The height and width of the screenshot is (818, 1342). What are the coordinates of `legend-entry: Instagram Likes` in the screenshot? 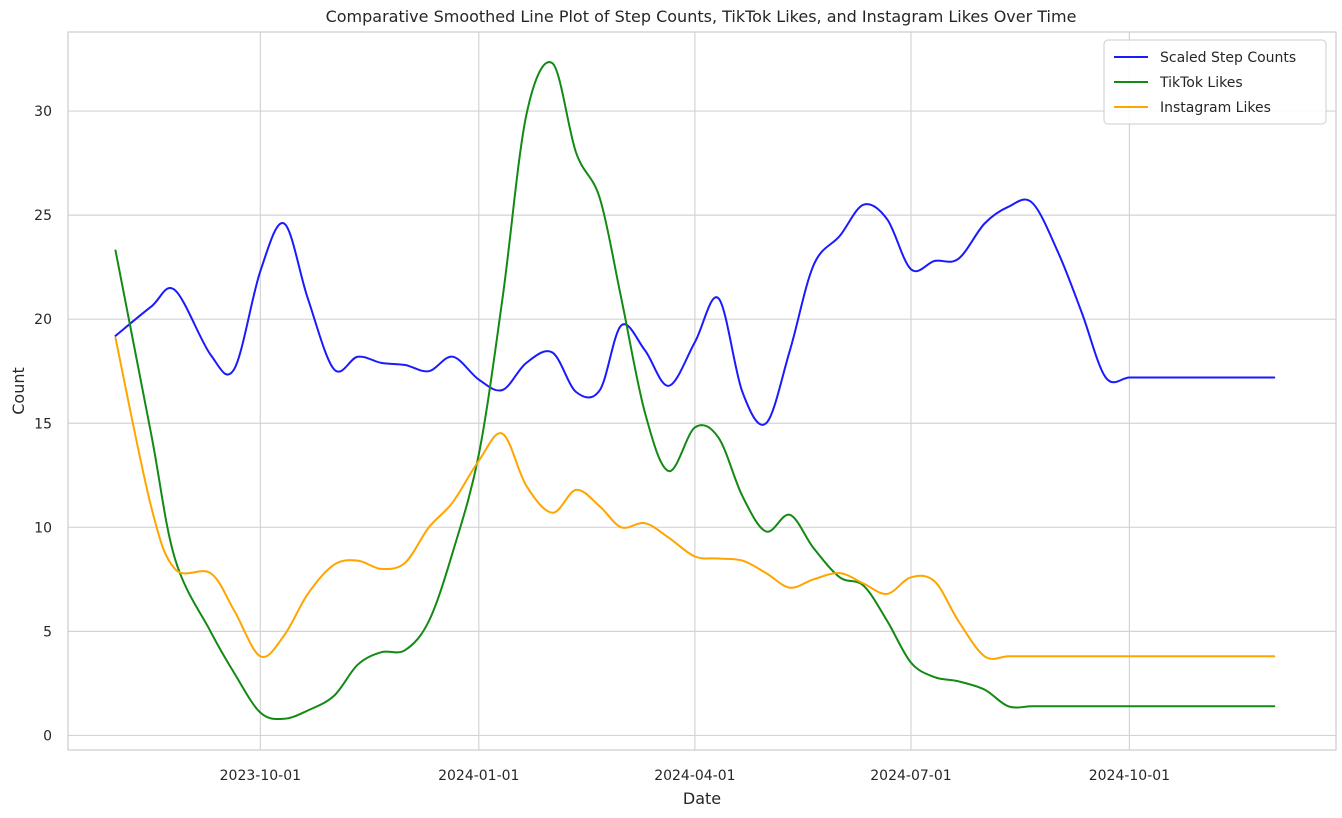 It's located at (1215, 108).